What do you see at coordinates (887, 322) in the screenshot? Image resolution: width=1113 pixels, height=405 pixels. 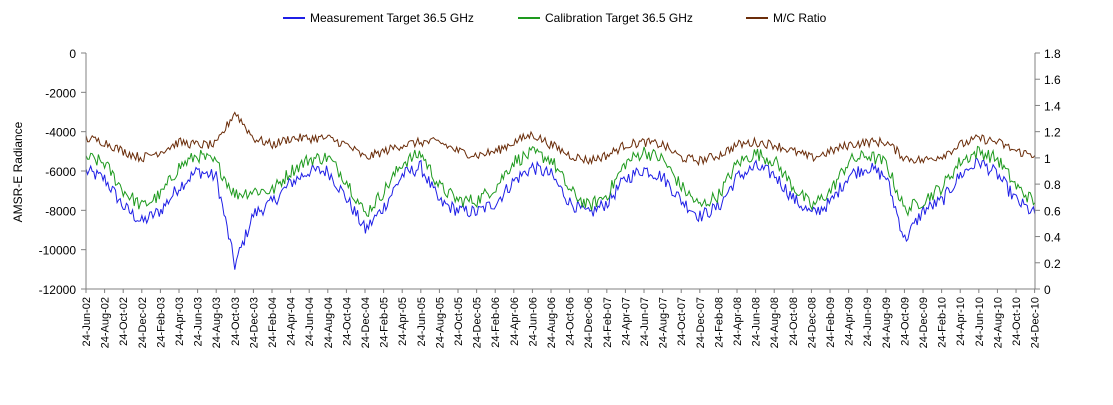 I see `x-tick-label: 24-Aug-09` at bounding box center [887, 322].